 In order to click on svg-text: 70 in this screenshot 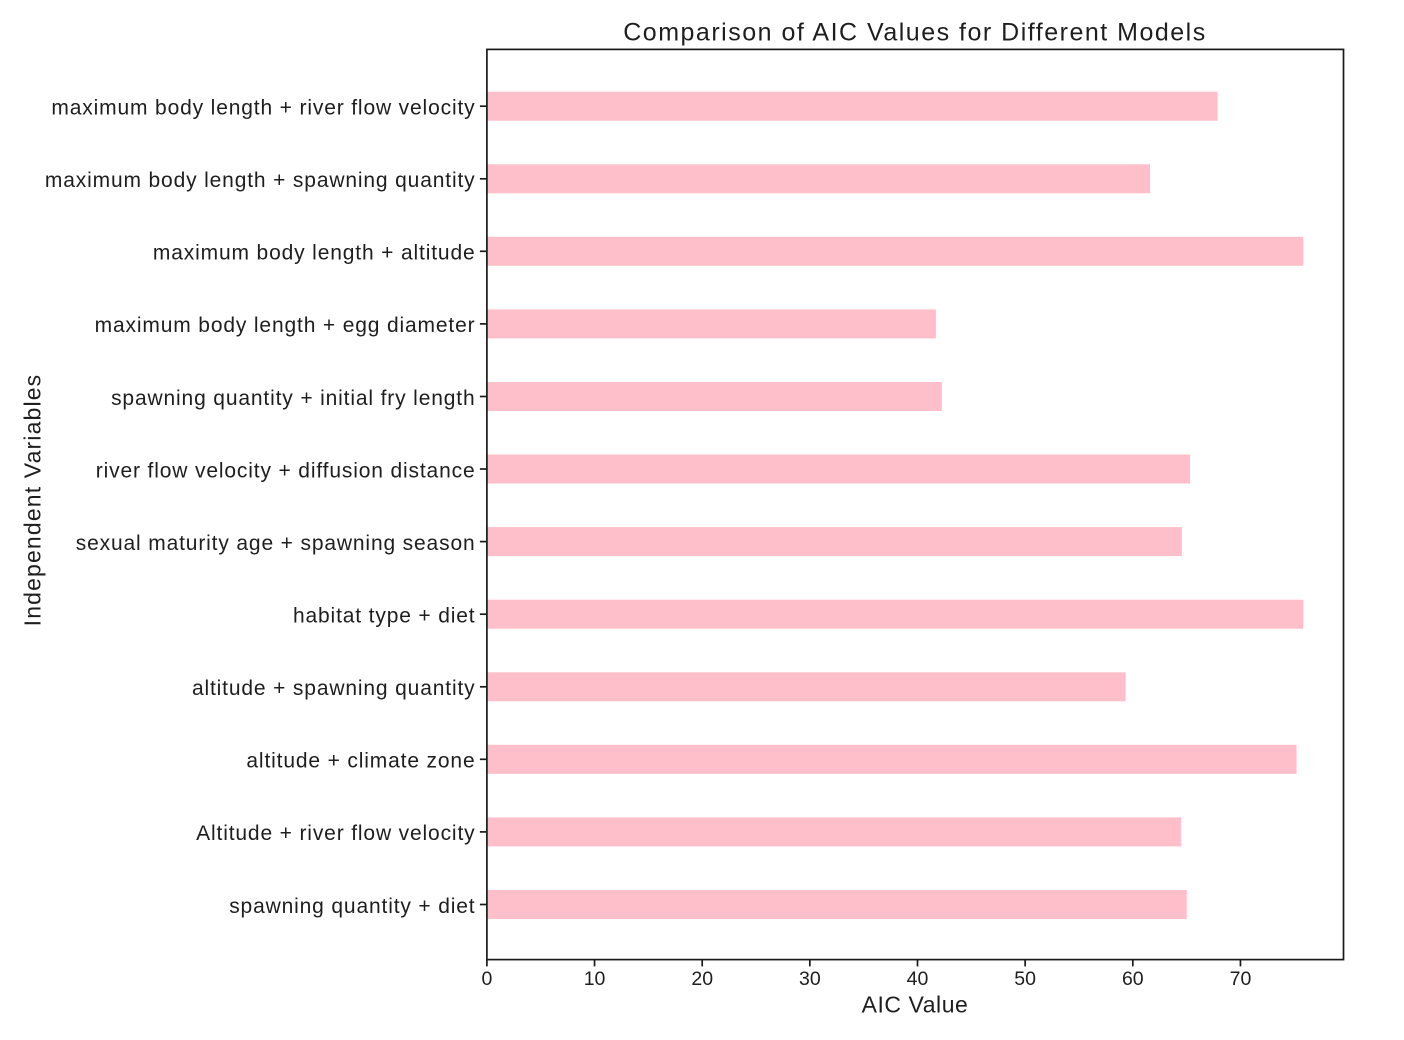, I will do `click(1241, 979)`.